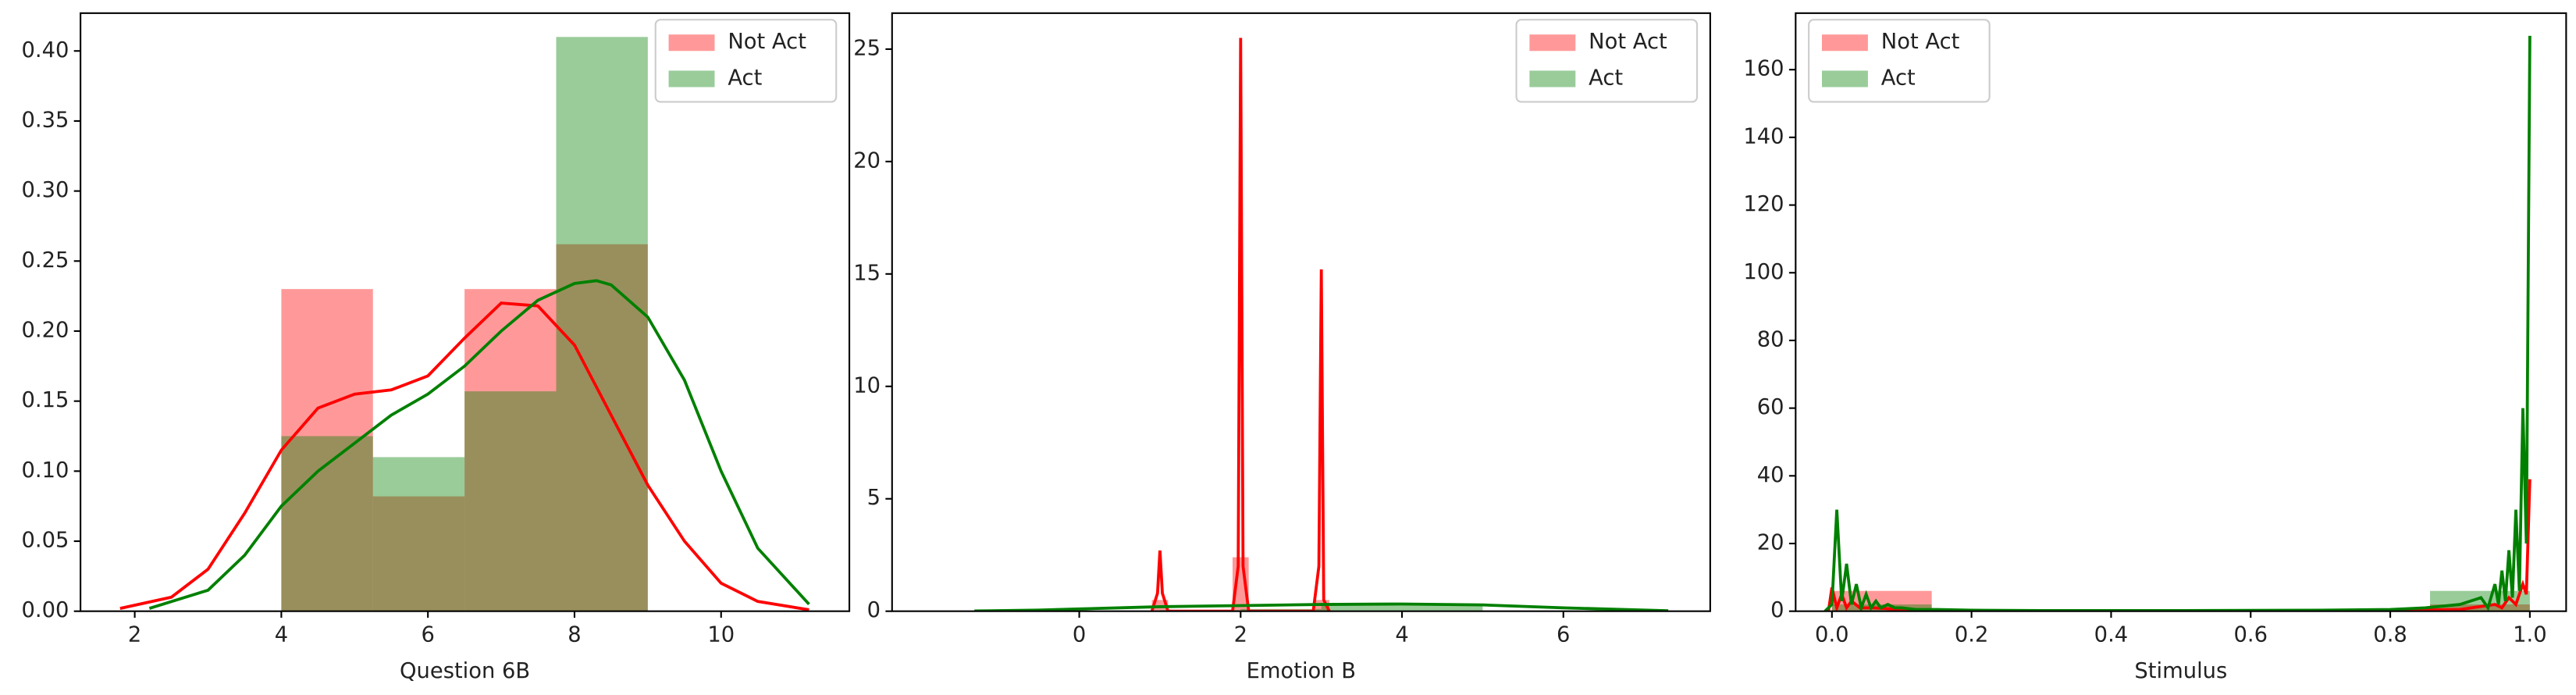 The image size is (2576, 695). What do you see at coordinates (1763, 272) in the screenshot?
I see `y-tick-label: 100` at bounding box center [1763, 272].